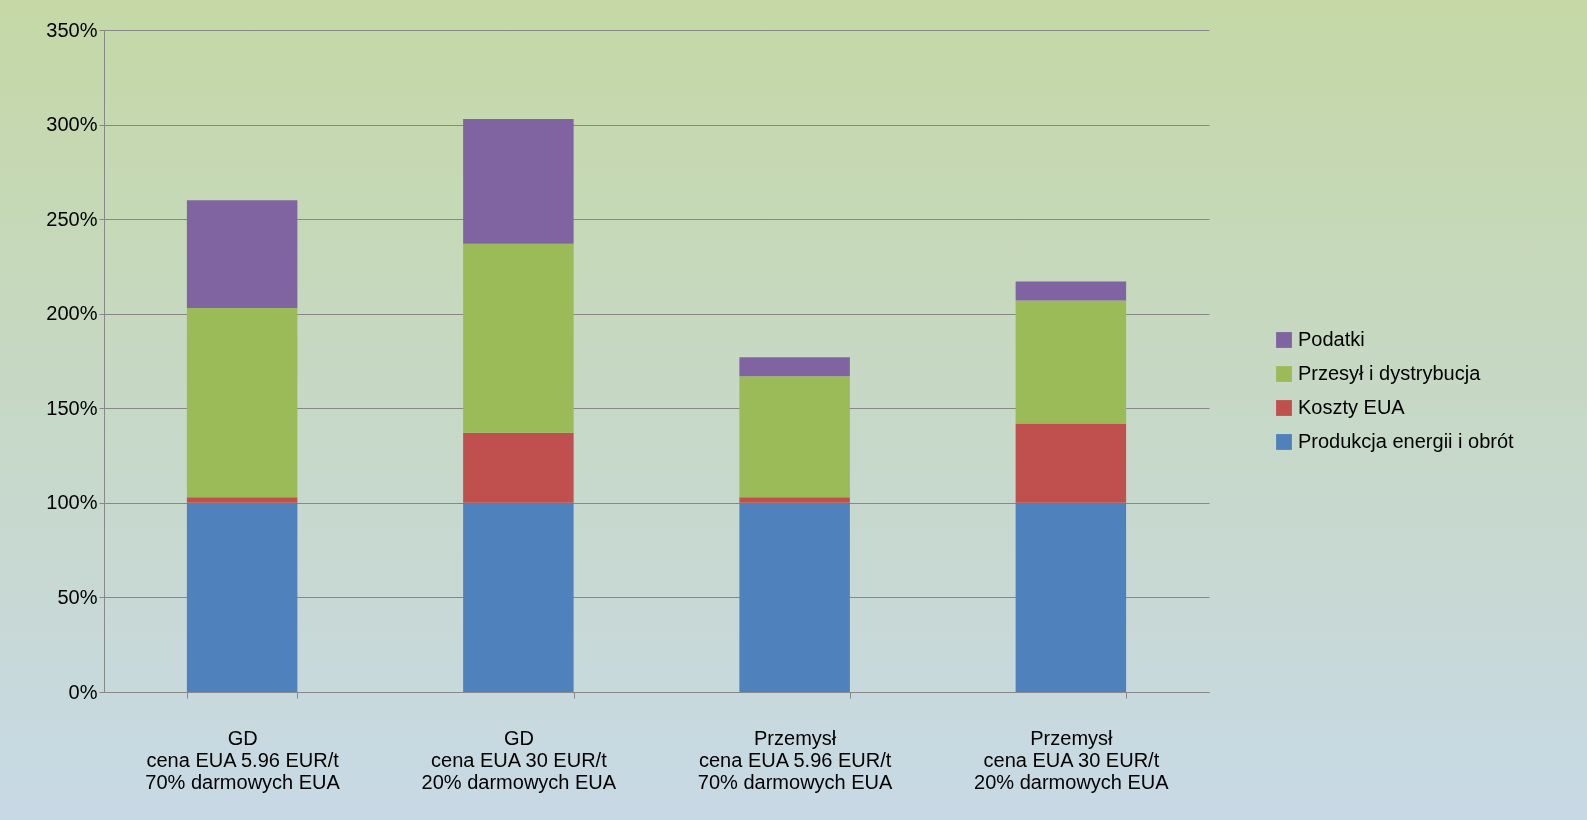 The image size is (1587, 820). What do you see at coordinates (72, 502) in the screenshot?
I see `y-tick-label: 100%` at bounding box center [72, 502].